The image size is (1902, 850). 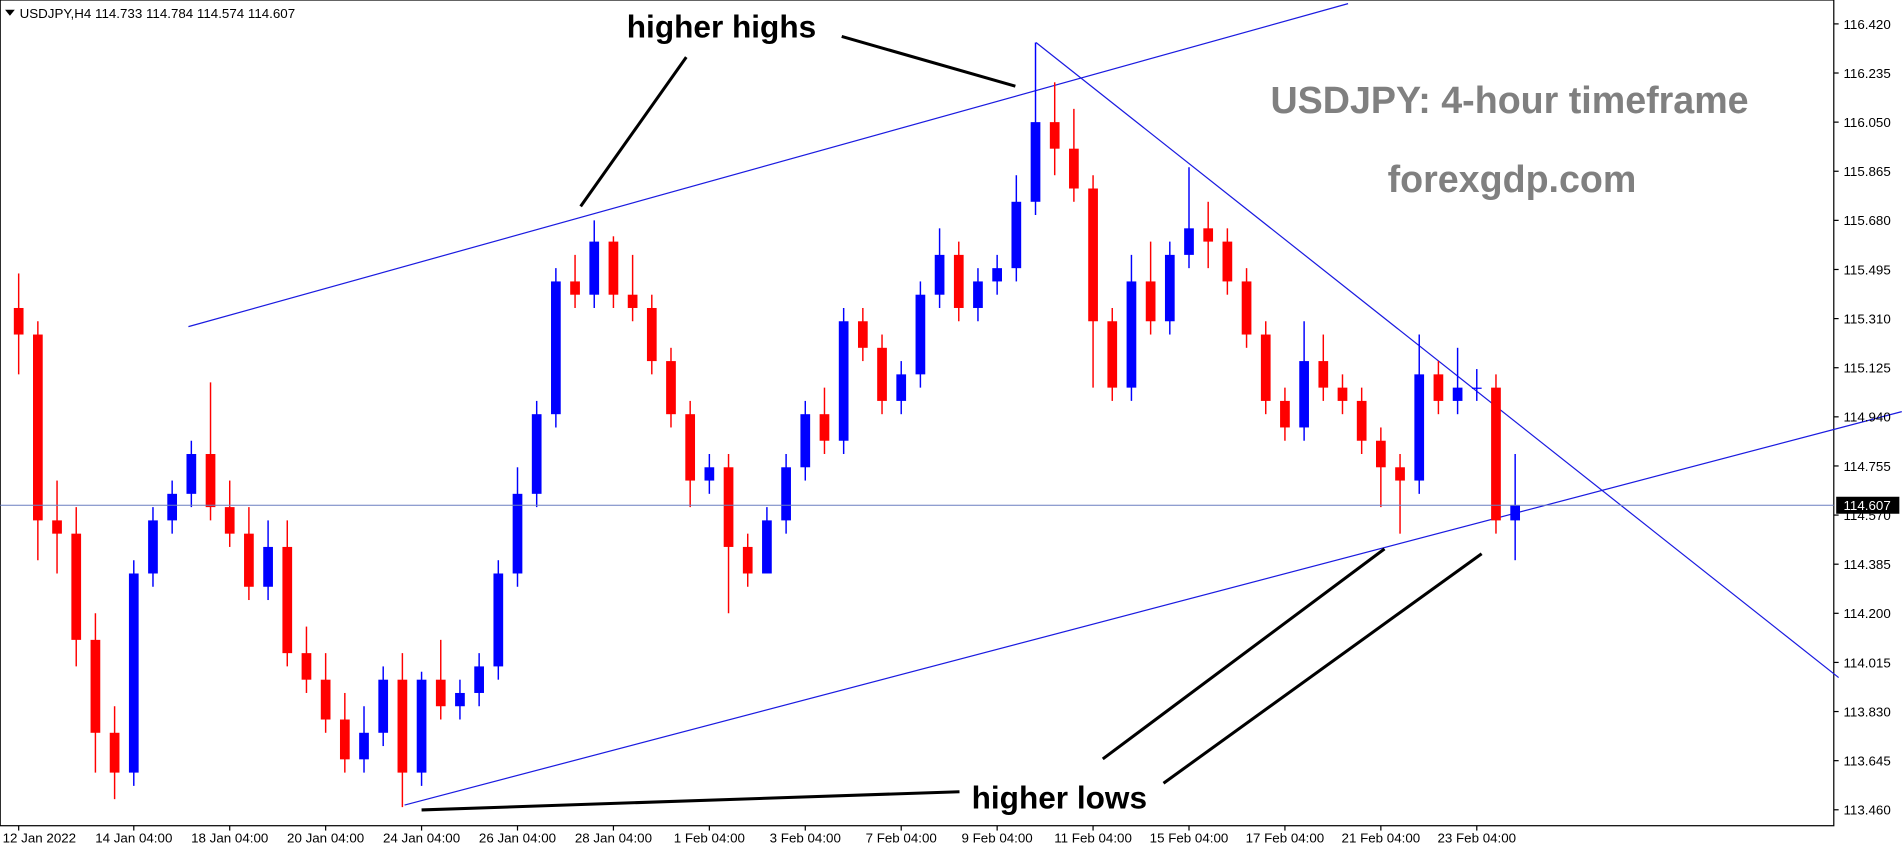 What do you see at coordinates (1867, 122) in the screenshot?
I see `y-tick-label: 116.050` at bounding box center [1867, 122].